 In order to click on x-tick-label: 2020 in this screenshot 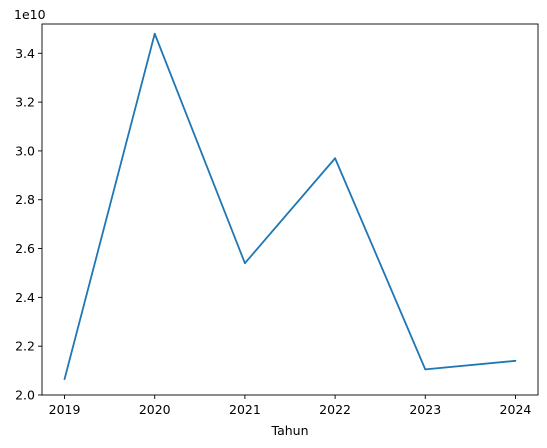, I will do `click(155, 409)`.